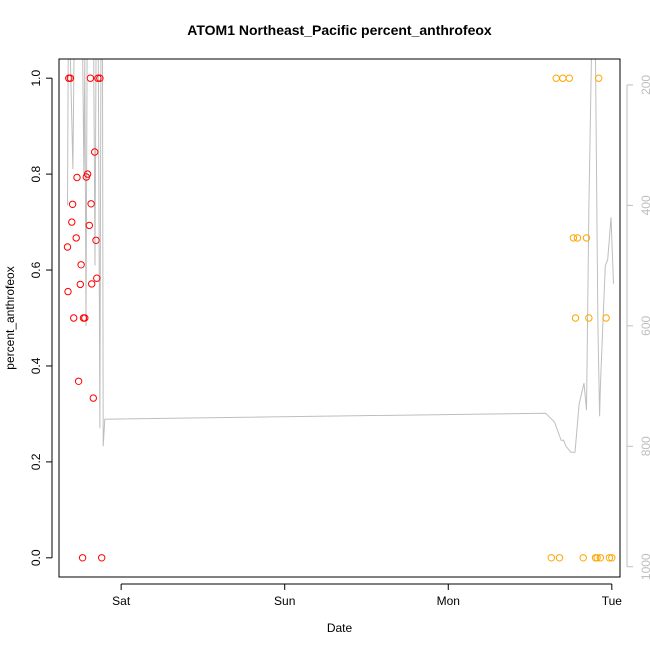 The width and height of the screenshot is (650, 650). I want to click on y2-tick-label: 200, so click(644, 85).